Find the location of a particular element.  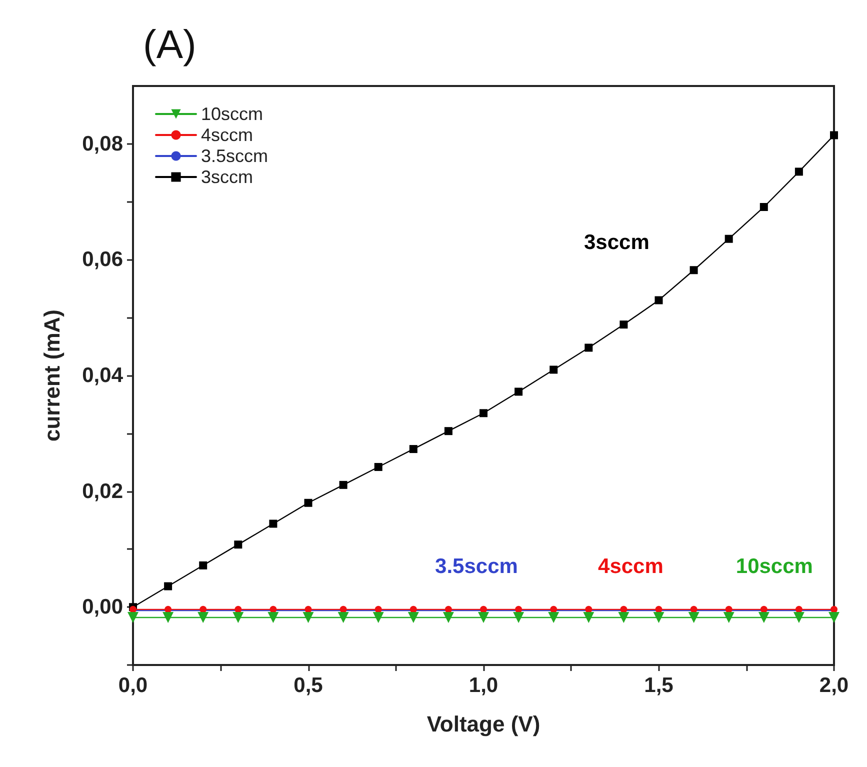

legend-label: 10sccm is located at coordinates (232, 114).